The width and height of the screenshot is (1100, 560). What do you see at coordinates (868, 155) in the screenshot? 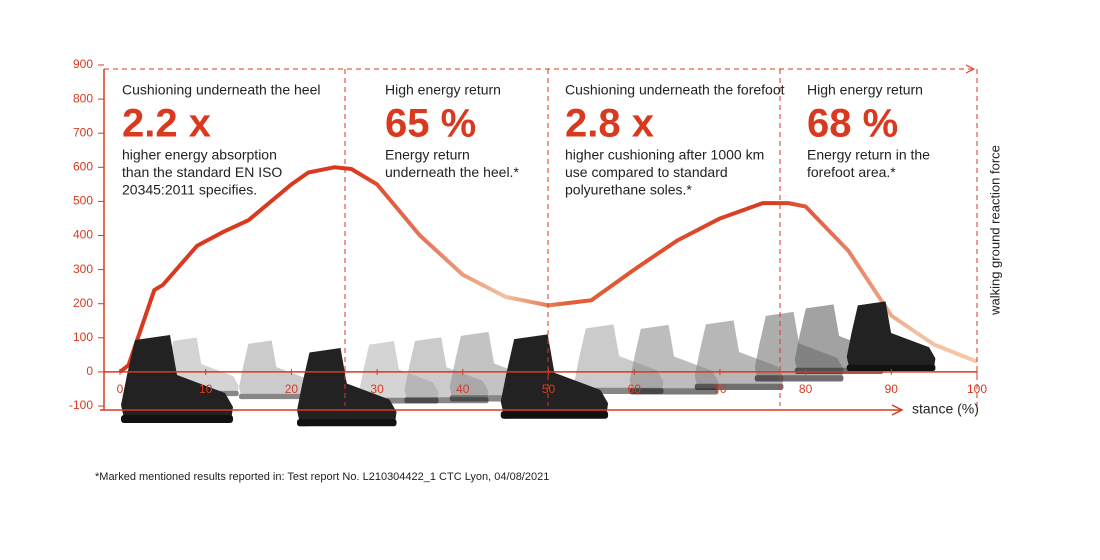
I see `annotation-text: Energy return in the` at bounding box center [868, 155].